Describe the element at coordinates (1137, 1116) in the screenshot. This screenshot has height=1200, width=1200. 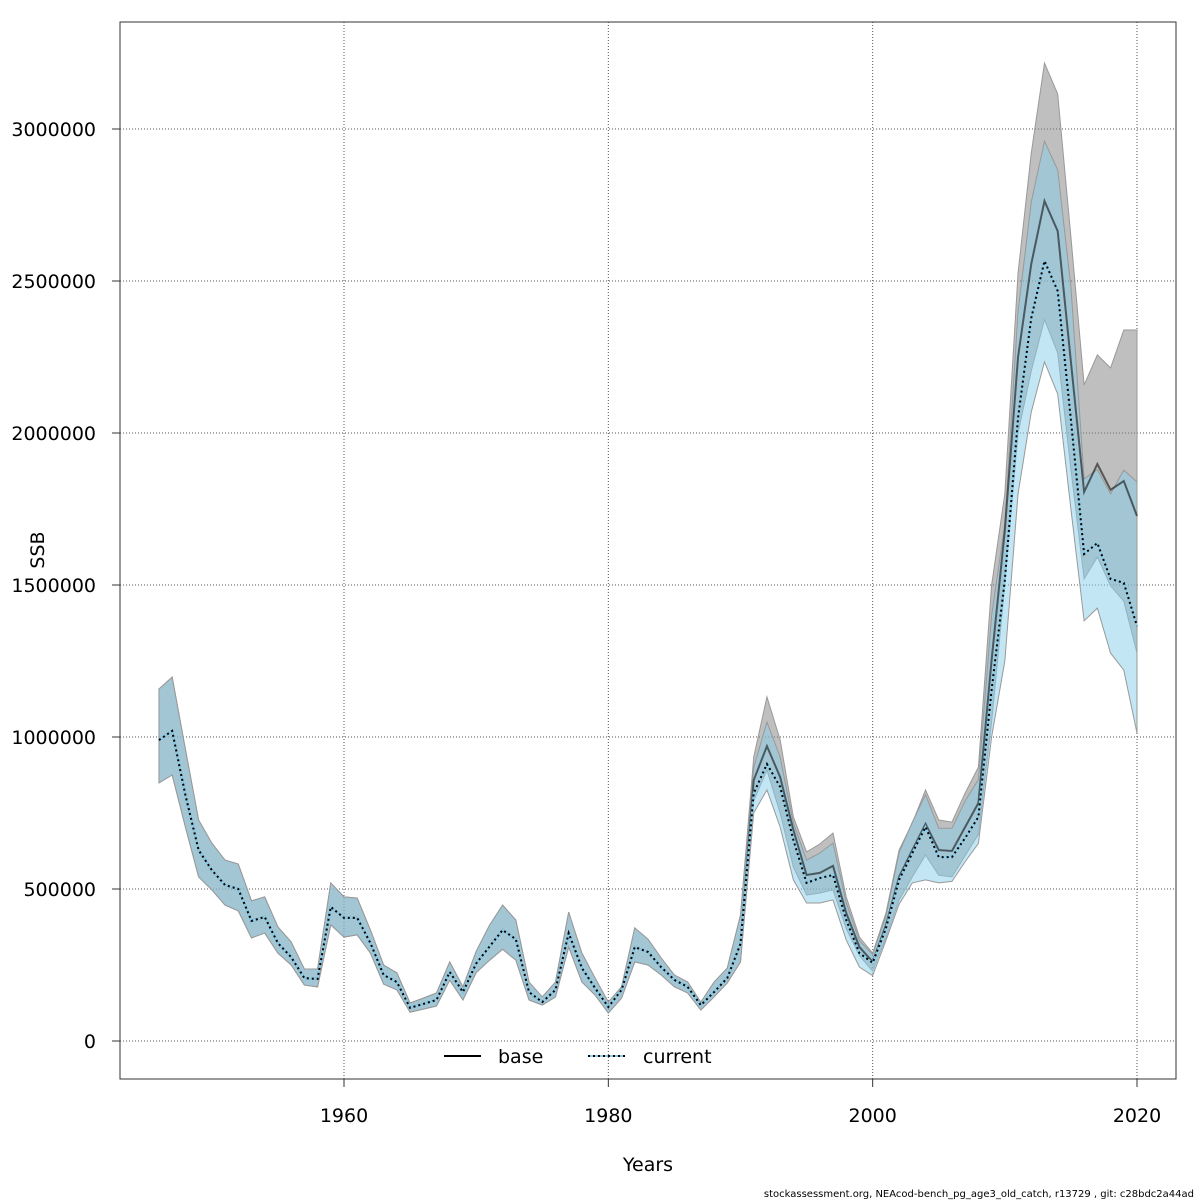
I see `x-tick-label: 2020` at that location.